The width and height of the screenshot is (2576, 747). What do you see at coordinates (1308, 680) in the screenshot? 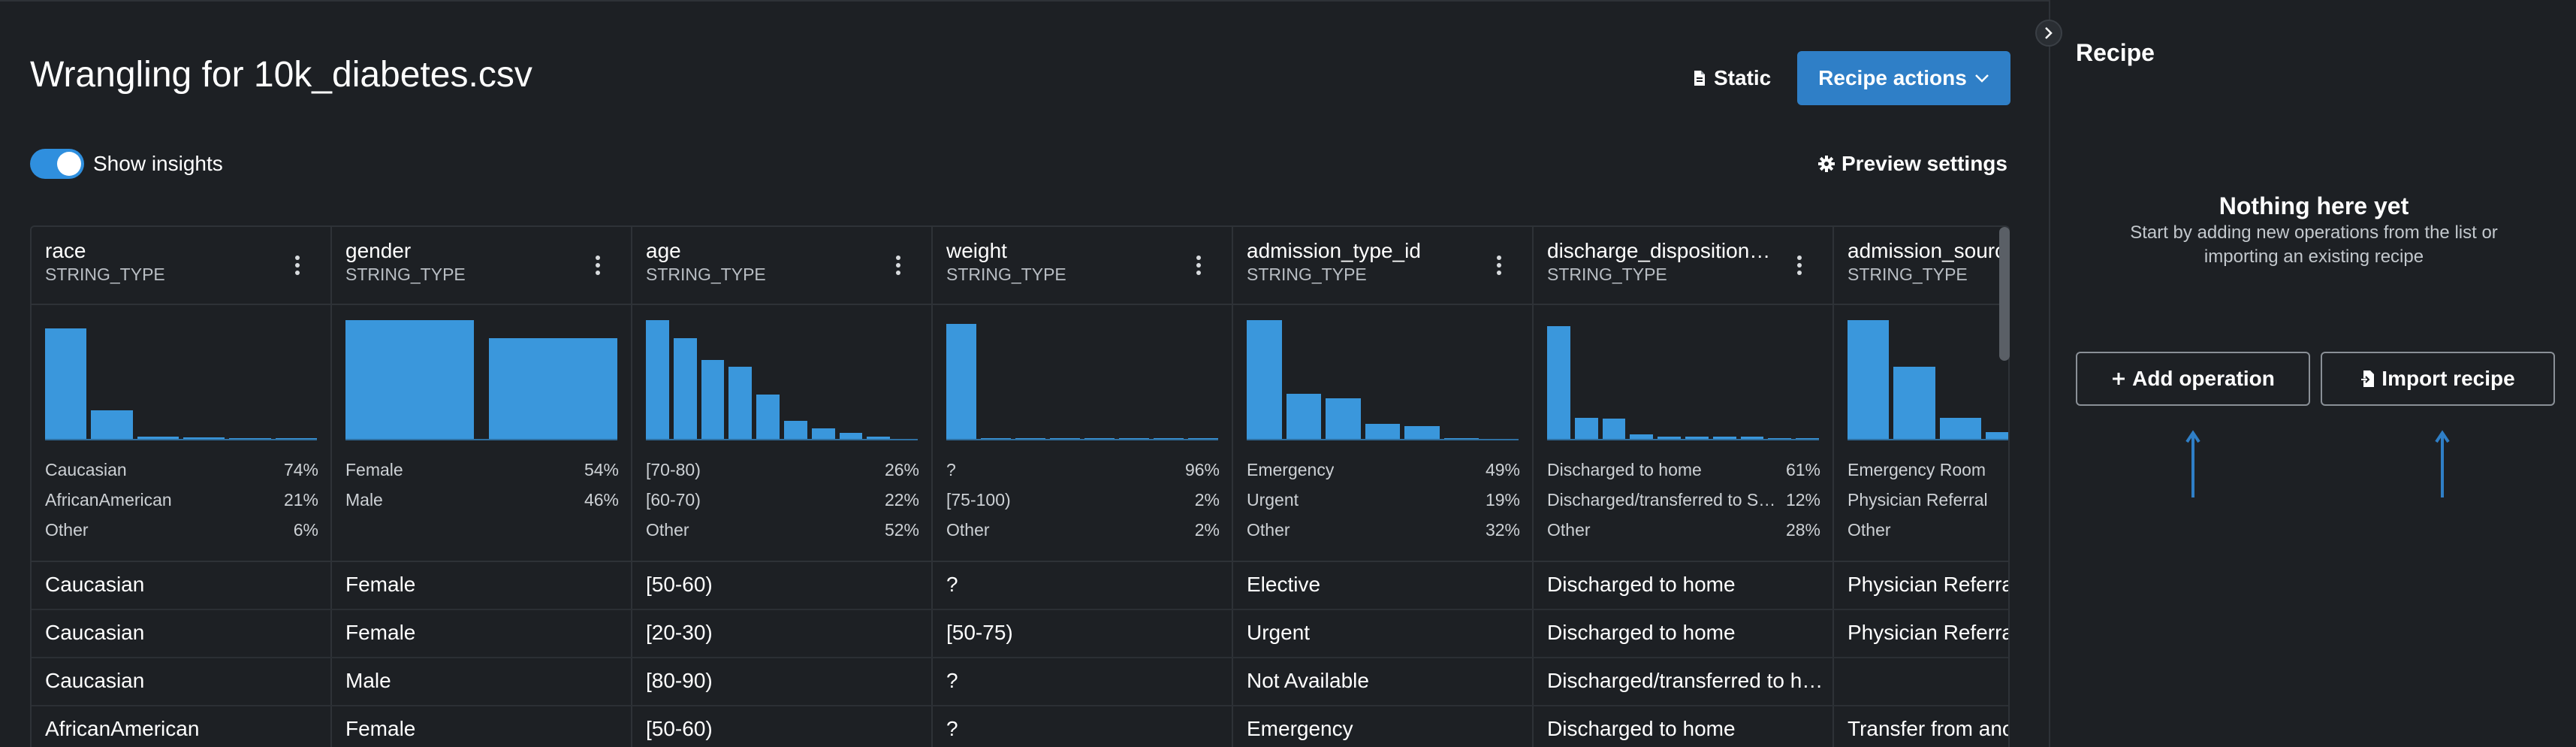
I see `table-cell: Not Available` at bounding box center [1308, 680].